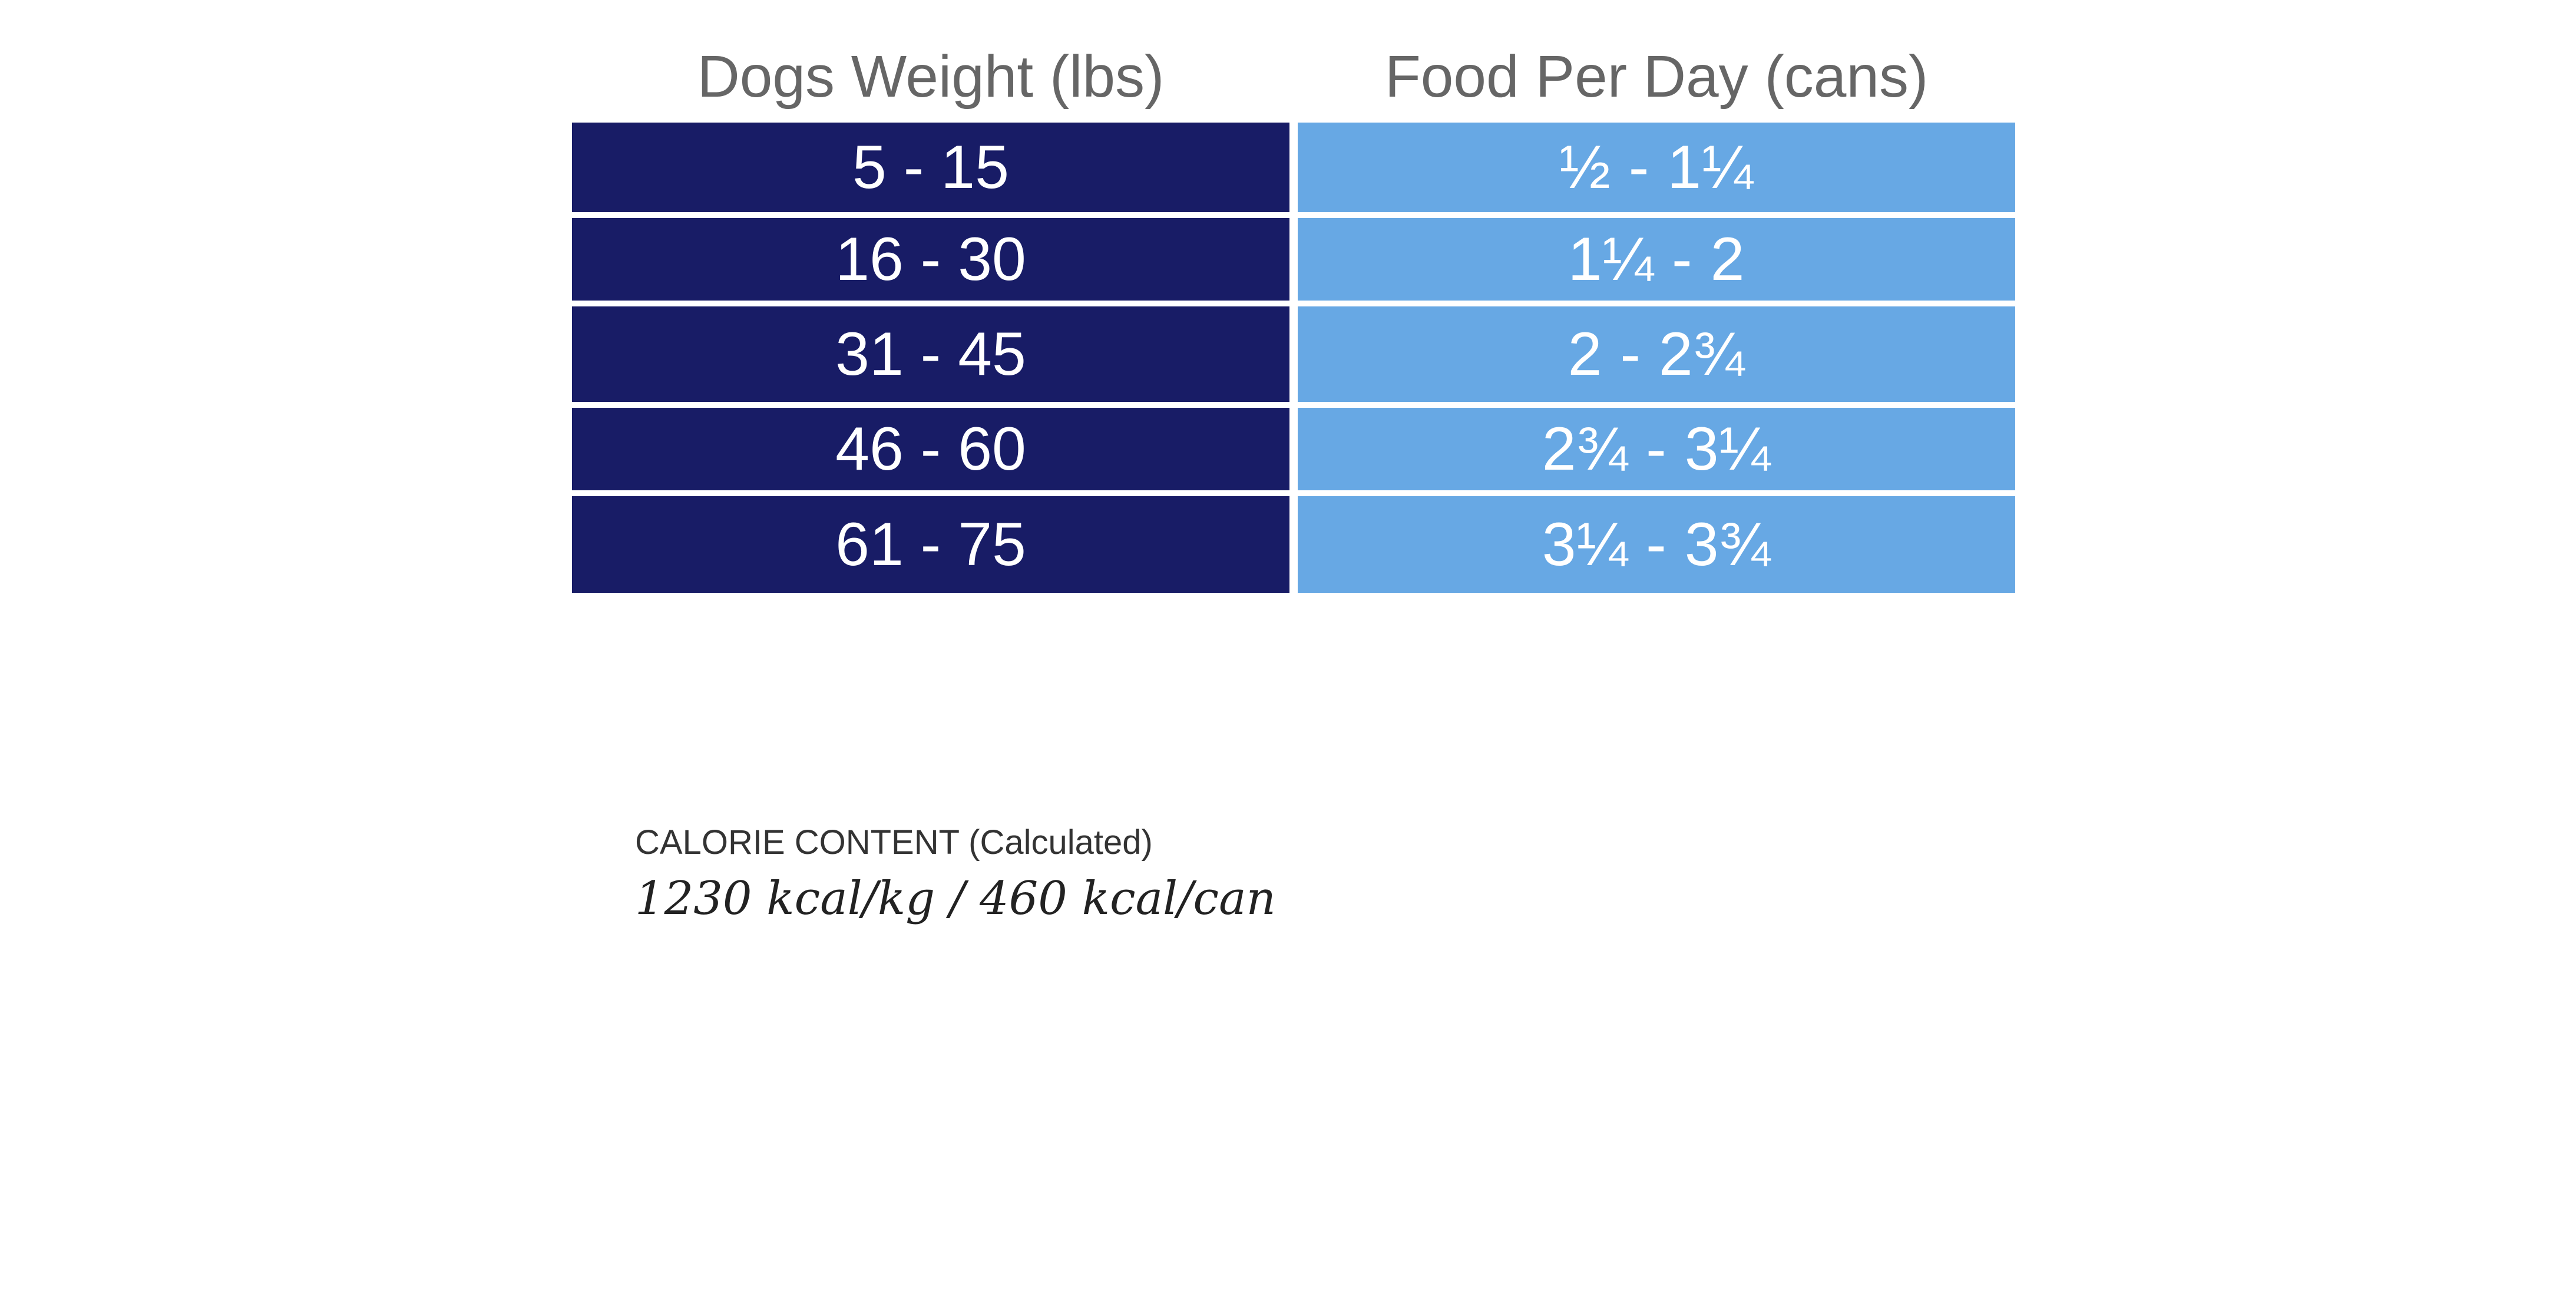 This screenshot has height=1310, width=2576. What do you see at coordinates (931, 77) in the screenshot?
I see `weight-column-header: Dogs Weight (lbs)` at bounding box center [931, 77].